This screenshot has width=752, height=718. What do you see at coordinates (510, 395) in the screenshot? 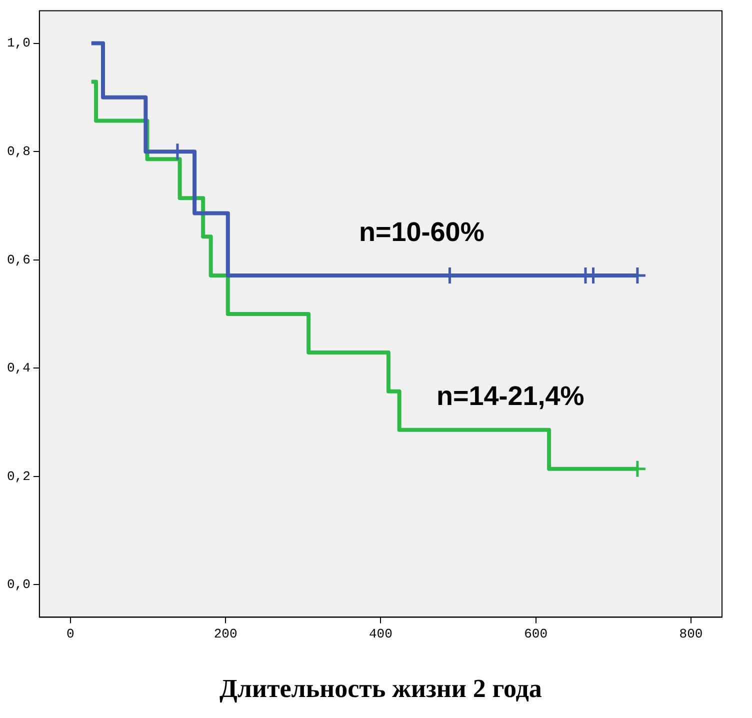
I see `annotation: n=14-21,4%` at bounding box center [510, 395].